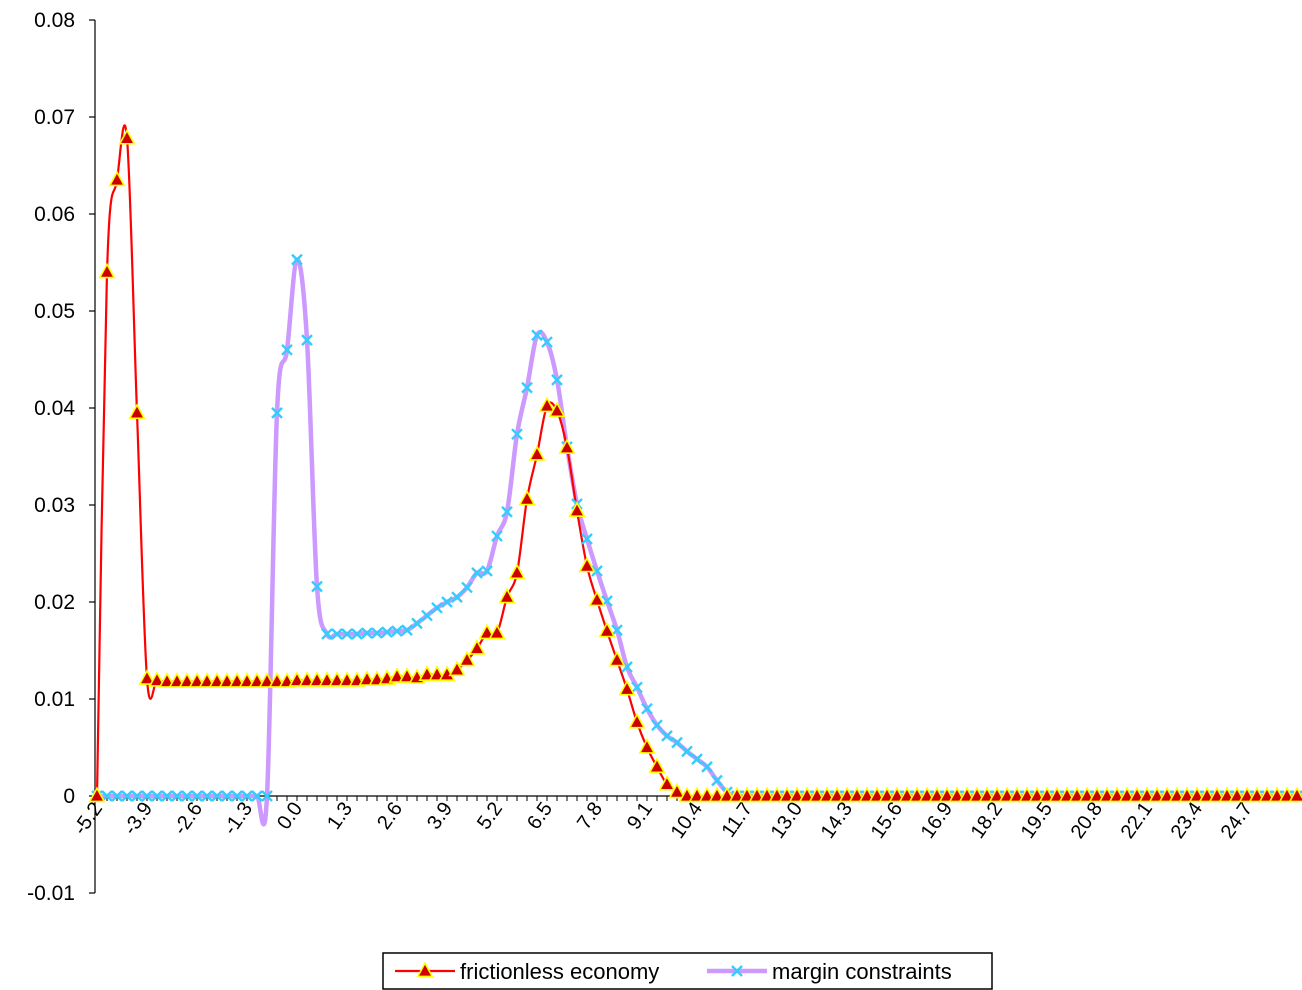 This screenshot has width=1302, height=990. I want to click on legend-marker-x, so click(737, 971).